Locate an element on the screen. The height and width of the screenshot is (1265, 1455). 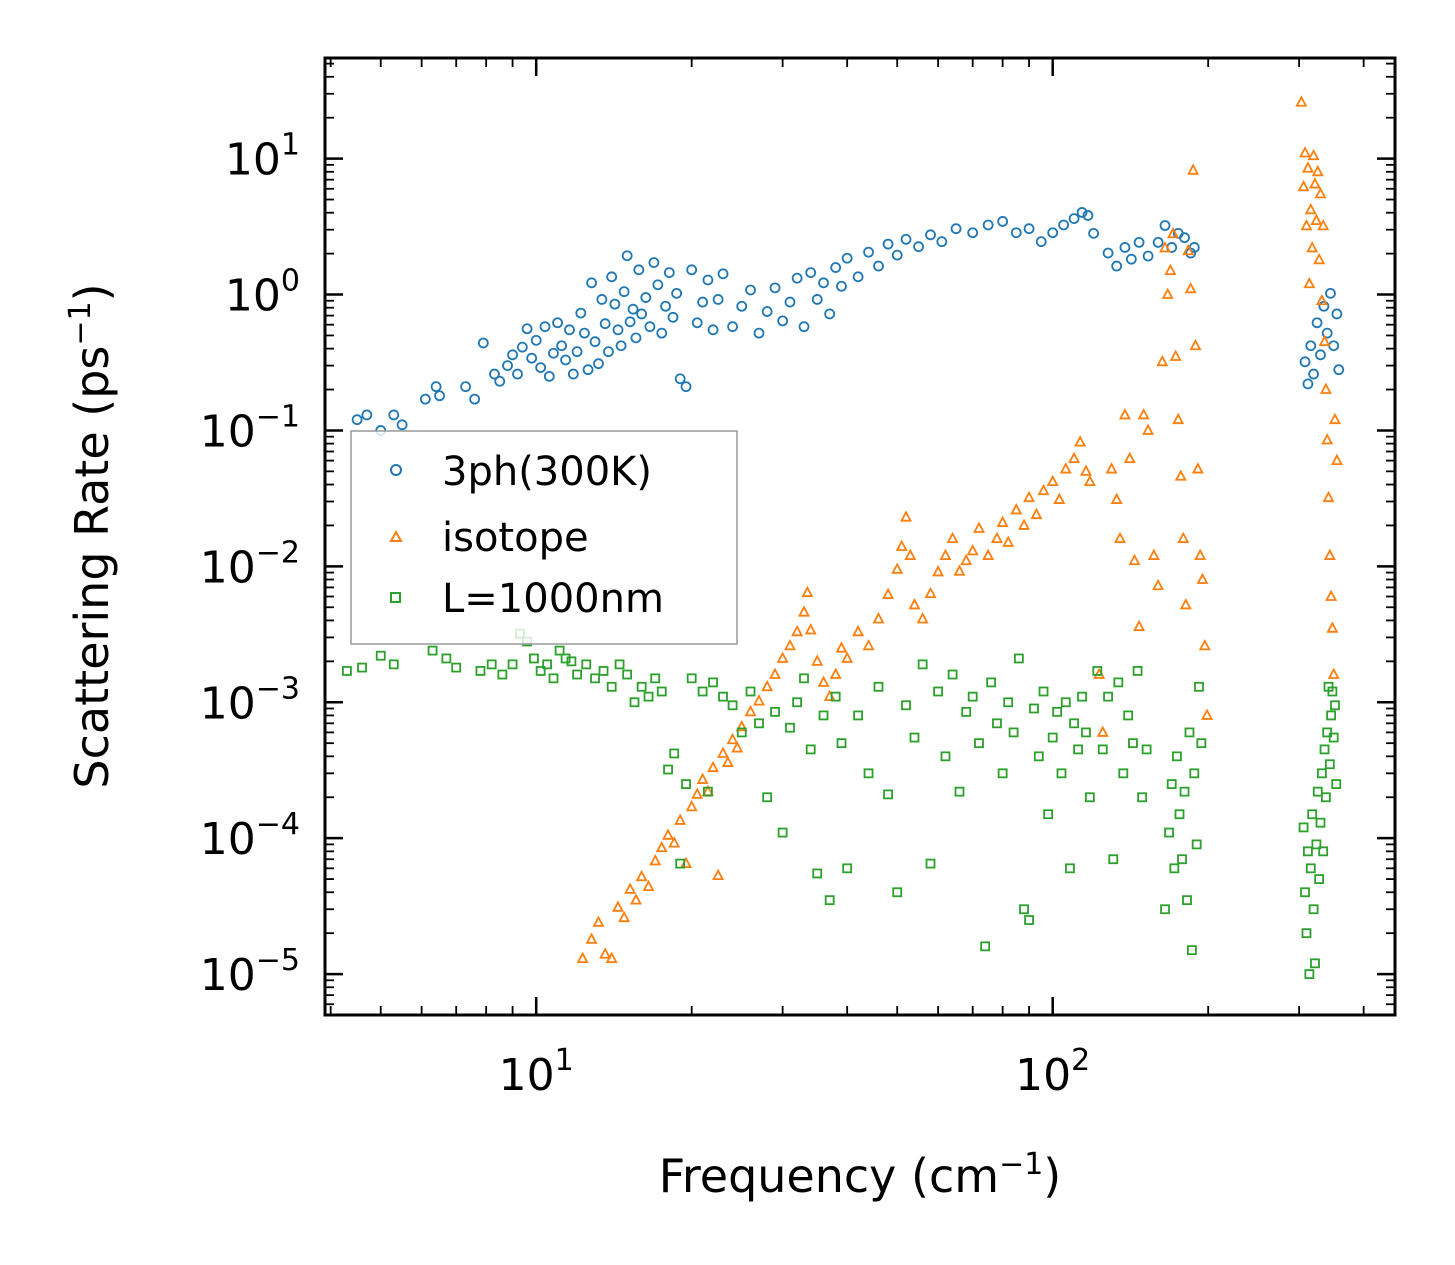
legend-label-3ph: 3ph(300K) is located at coordinates (547, 472).